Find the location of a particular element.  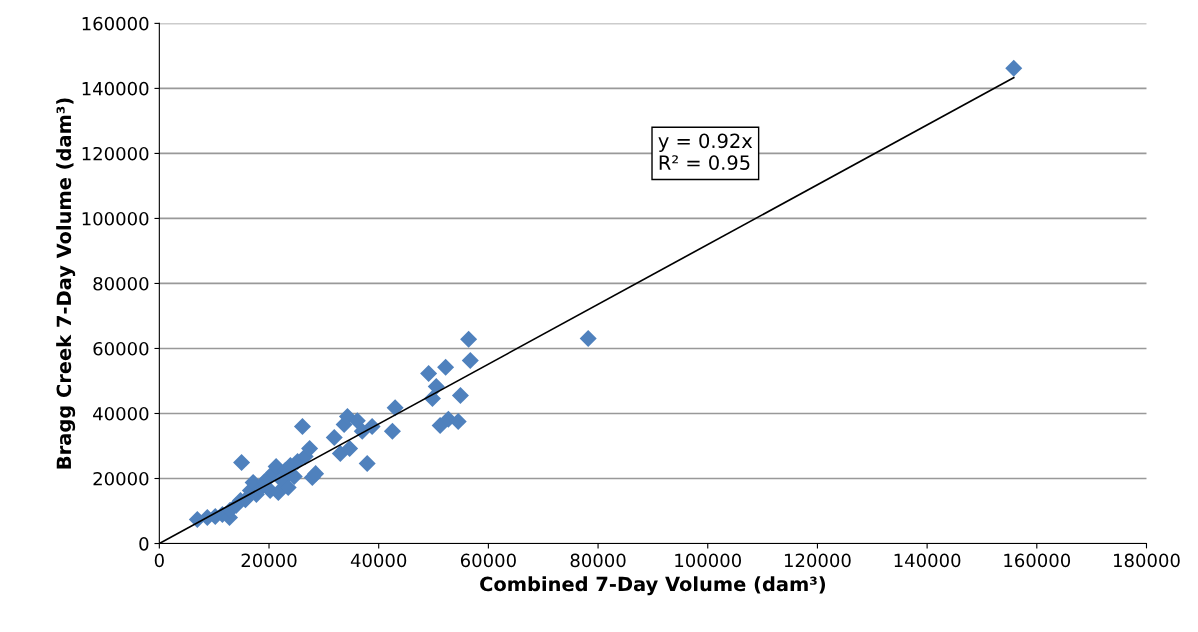

y-tick-label: 100000 is located at coordinates (115, 218).